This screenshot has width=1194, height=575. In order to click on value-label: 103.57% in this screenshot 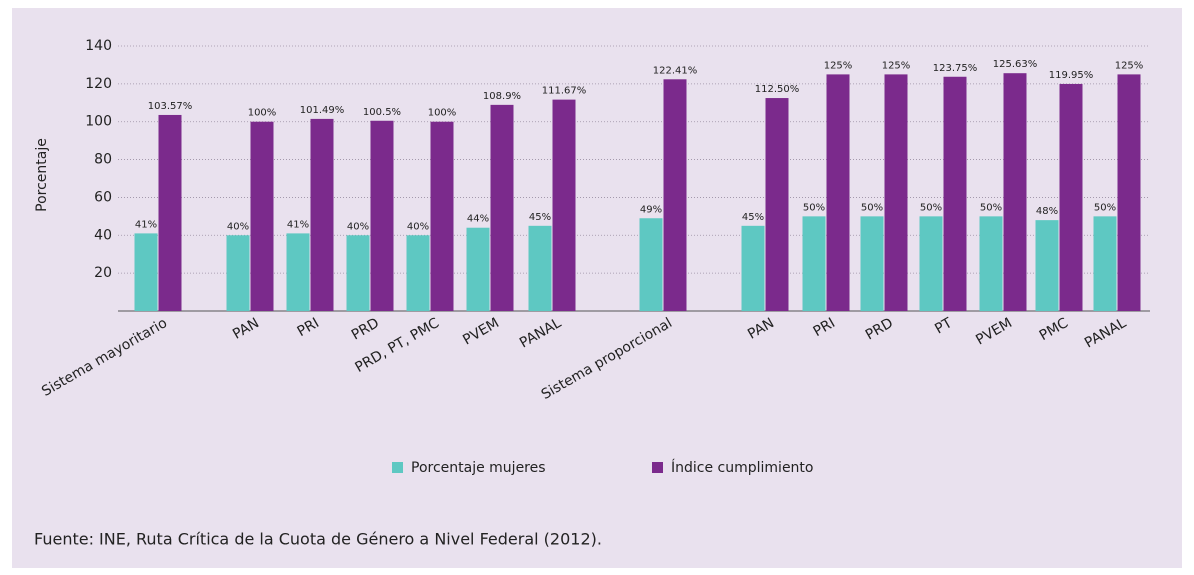, I will do `click(170, 106)`.